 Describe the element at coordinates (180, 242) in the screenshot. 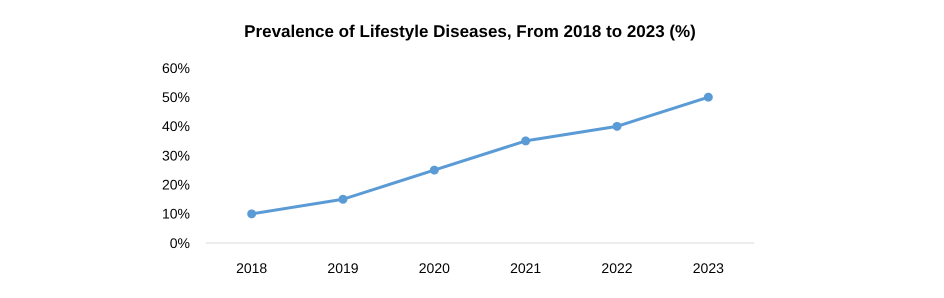

I see `y-tick-label: 0%` at that location.